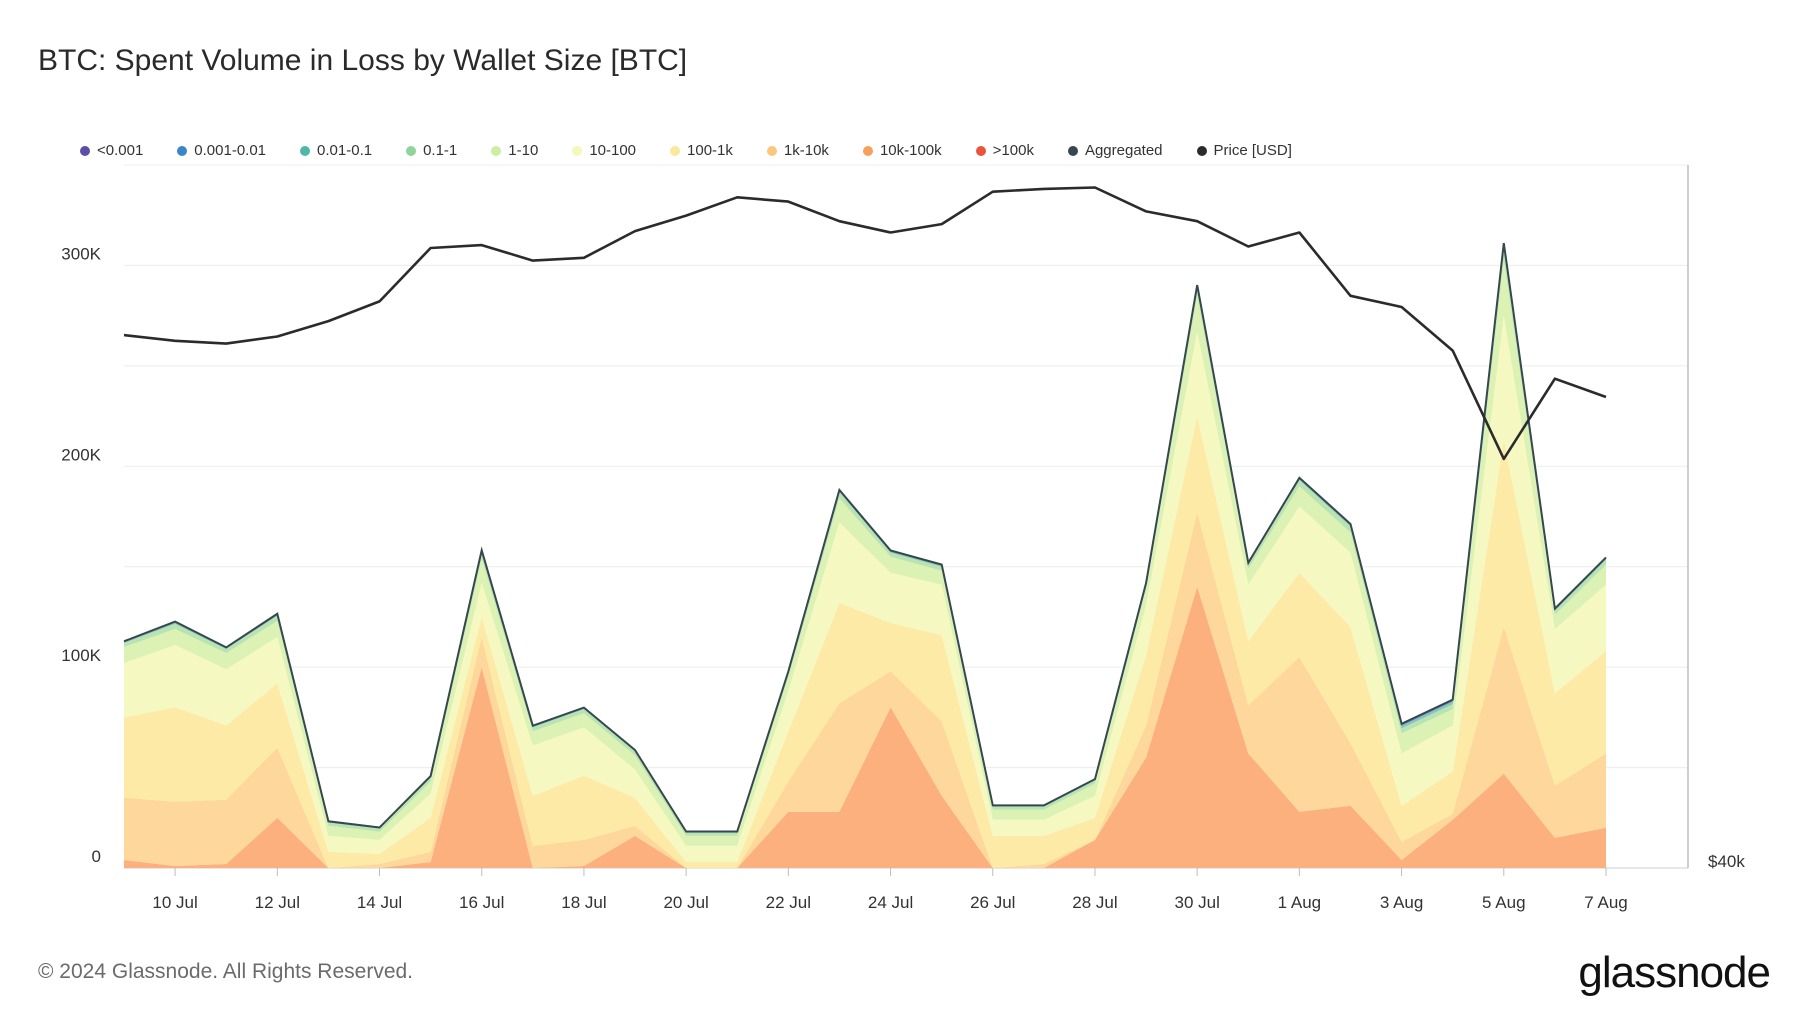 This screenshot has width=1800, height=1013. I want to click on copyright-text: © 2024 Glassnode. All Rights Reserved., so click(226, 971).